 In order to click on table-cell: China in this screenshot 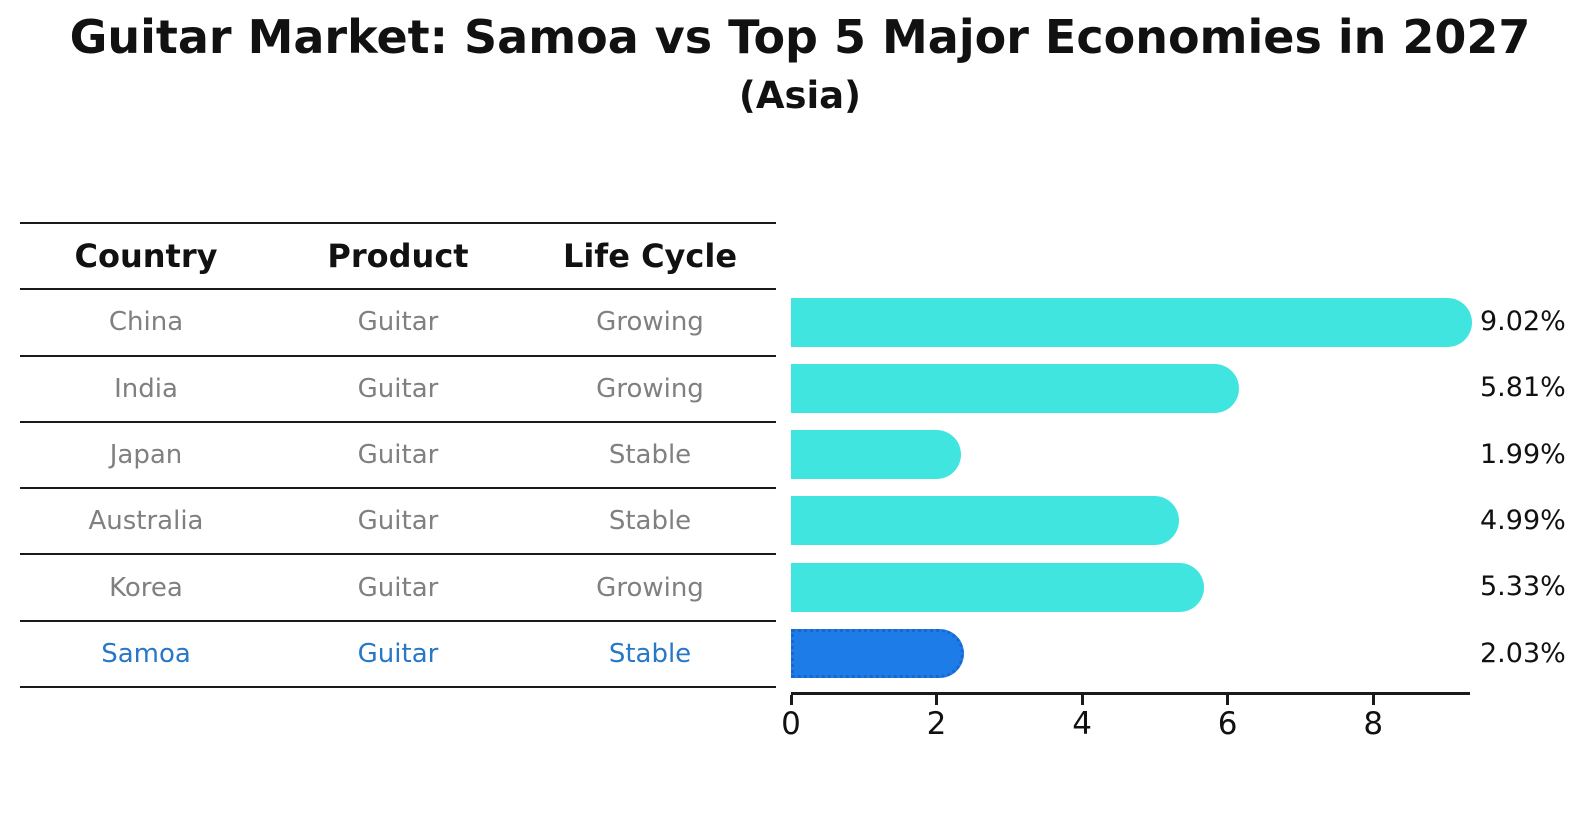, I will do `click(146, 322)`.